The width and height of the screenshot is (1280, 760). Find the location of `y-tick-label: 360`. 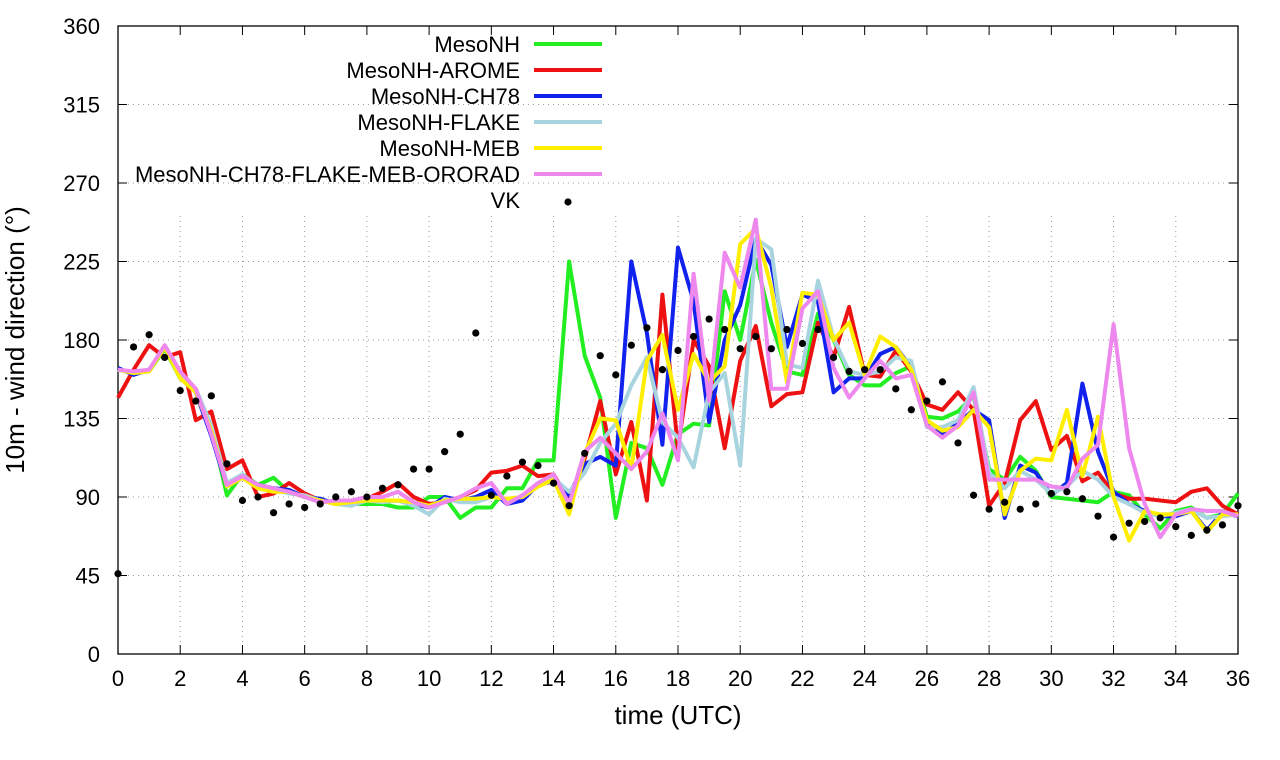

y-tick-label: 360 is located at coordinates (81, 26).